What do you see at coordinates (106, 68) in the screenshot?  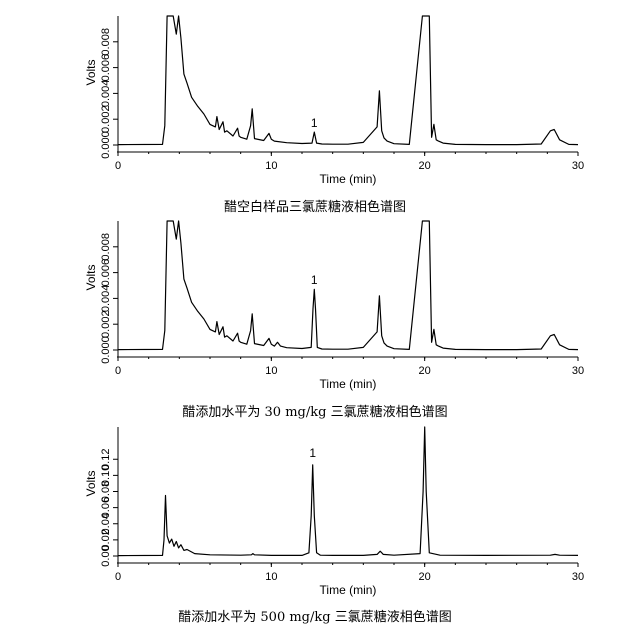 I see `y-tick-label-0-3: 0.006` at bounding box center [106, 68].